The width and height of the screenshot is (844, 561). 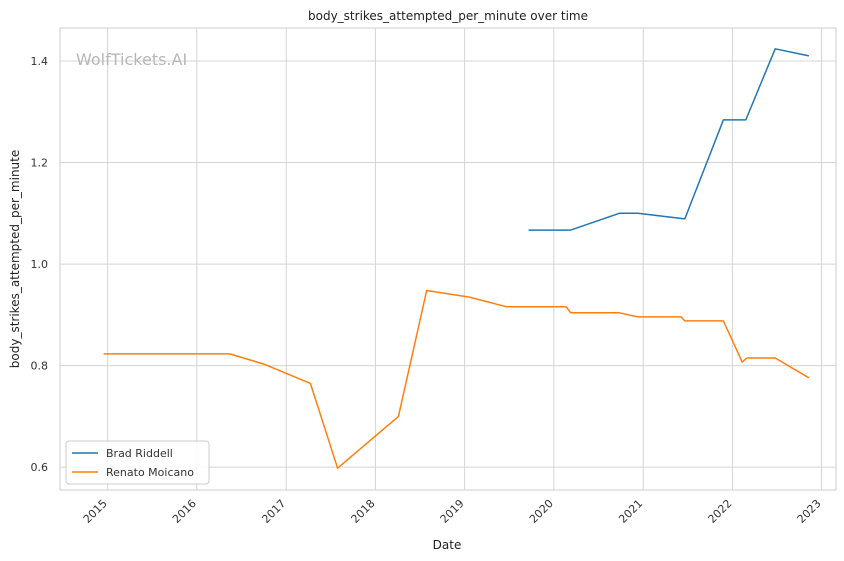 I want to click on y-tick-labels: 0.6 0.8 1.0 1.2 1.4, so click(x=40, y=264).